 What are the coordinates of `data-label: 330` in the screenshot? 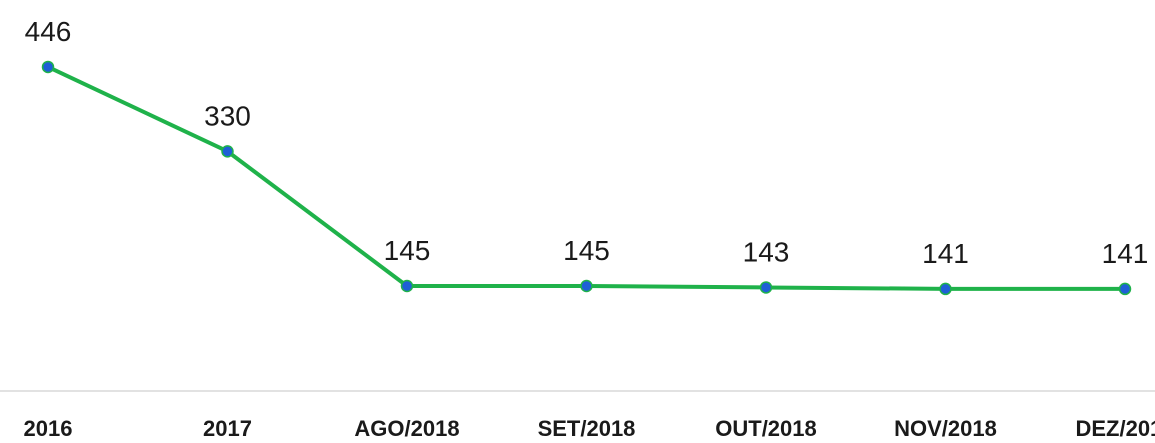 It's located at (227, 115).